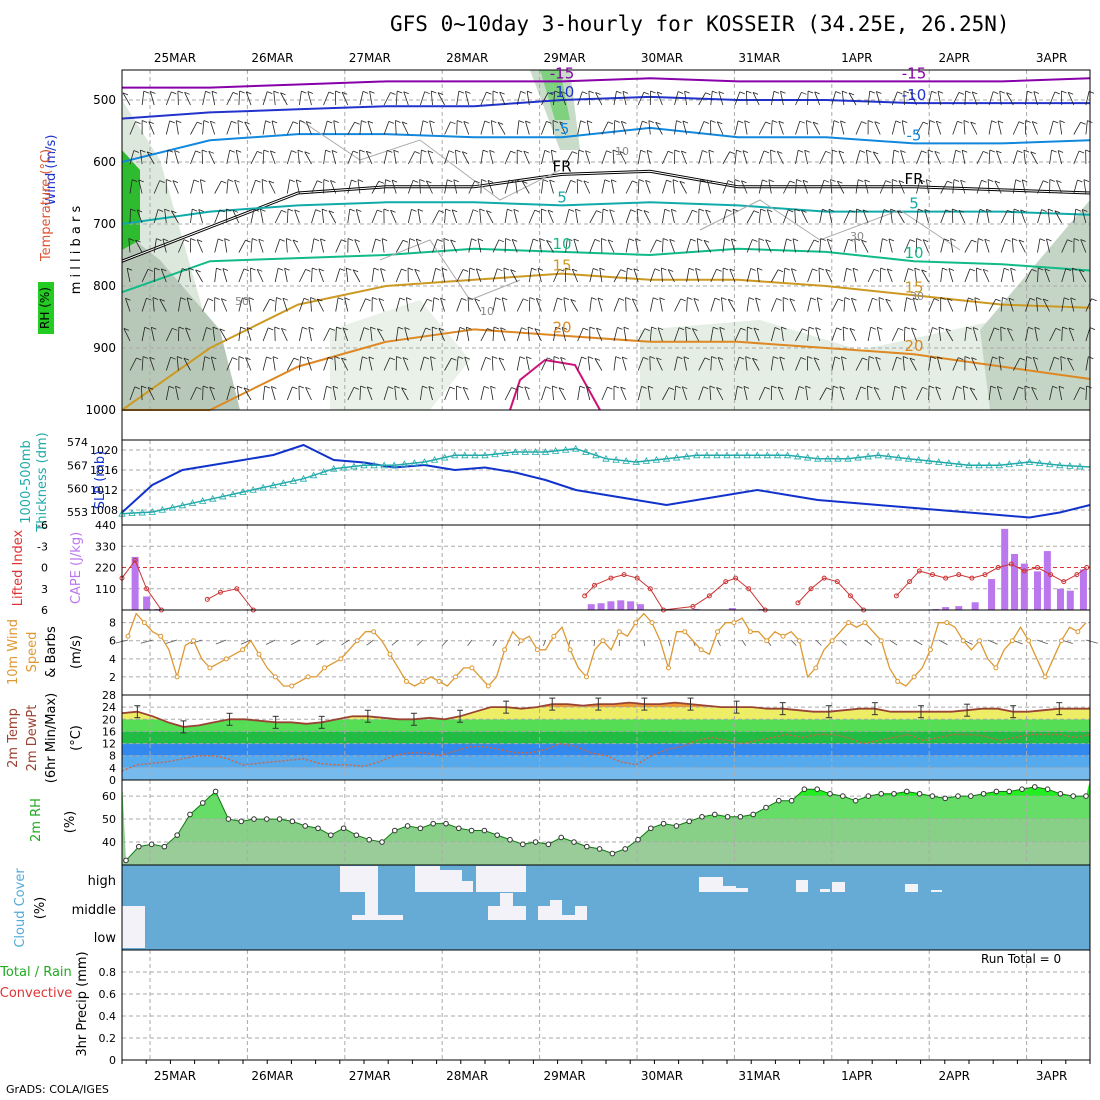 This screenshot has height=1100, width=1100. I want to click on contour-label: FR, so click(913, 179).